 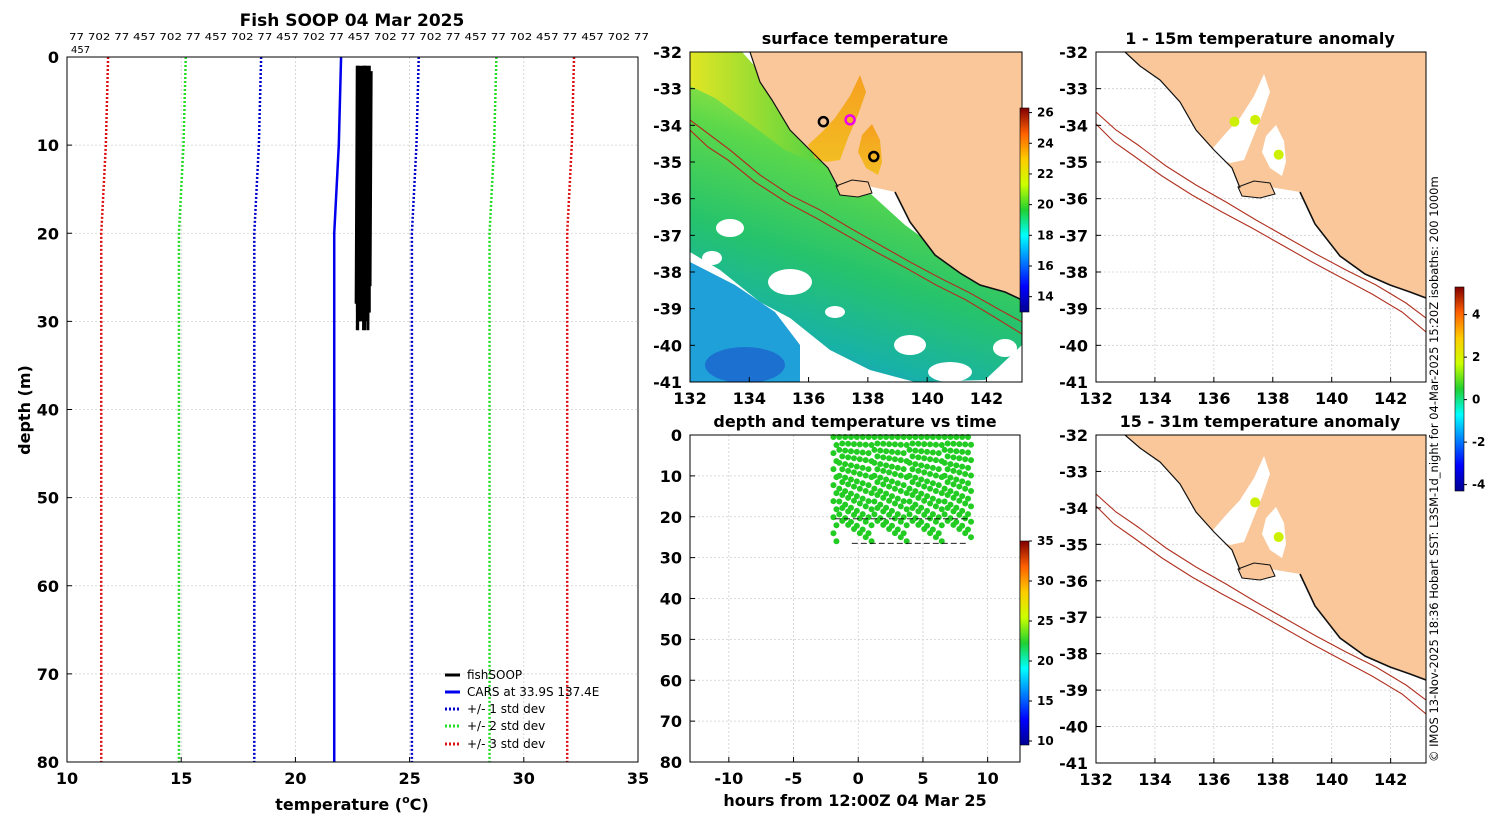 What do you see at coordinates (1080, 599) in the screenshot?
I see `anomaly-2-y-ticks: -32 -33 -34 -35 -36 -37 -38 -39 -40 -41` at bounding box center [1080, 599].